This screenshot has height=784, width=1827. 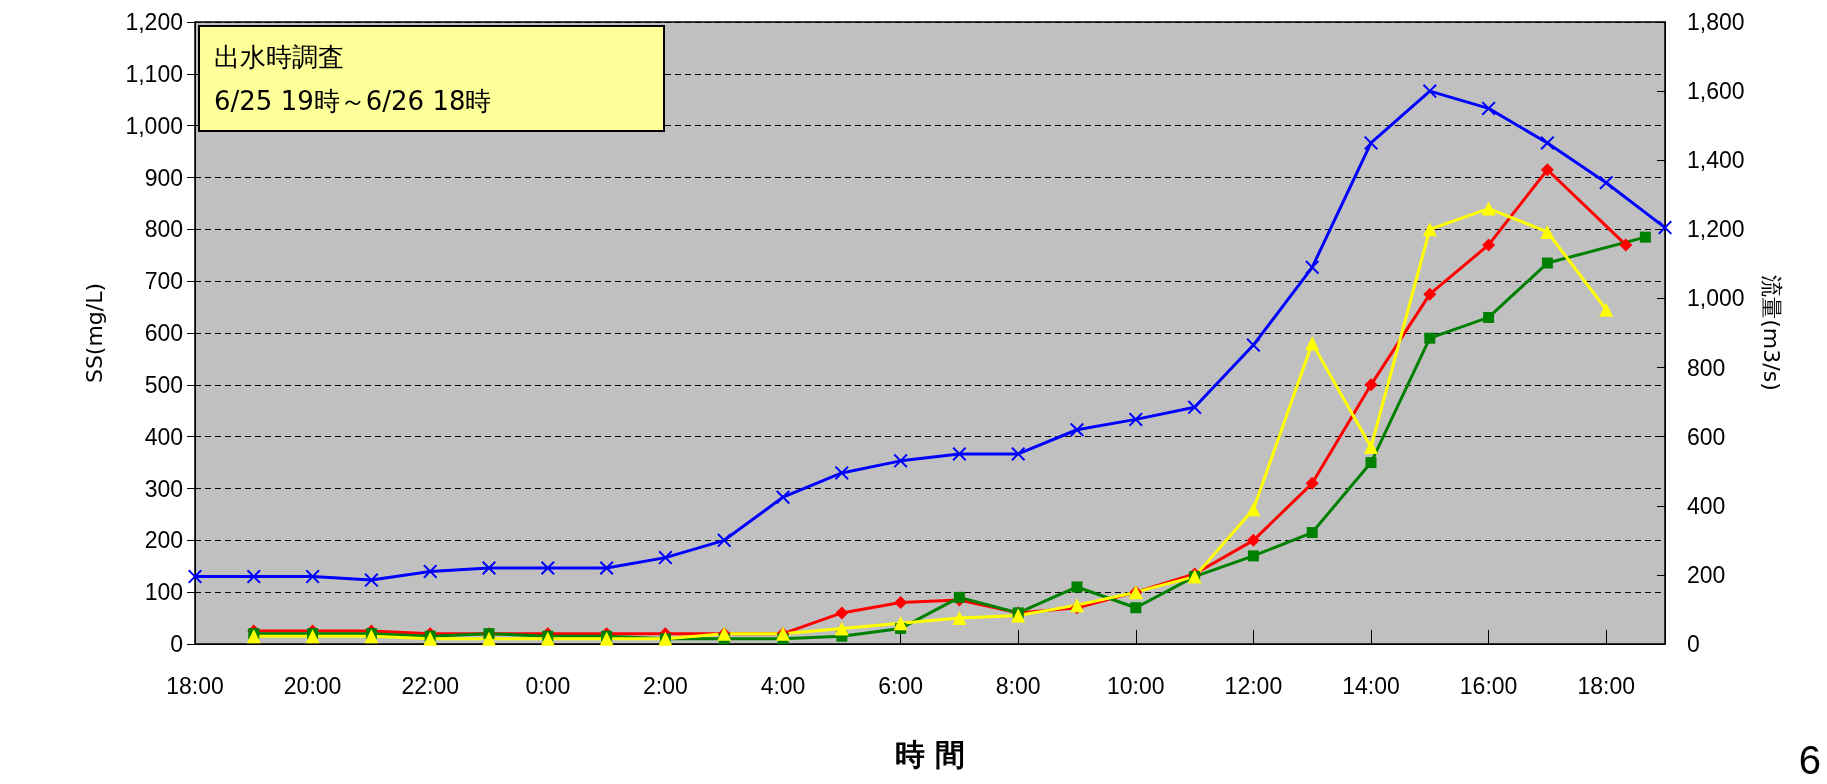 What do you see at coordinates (163, 592) in the screenshot?
I see `y-tick-label: 100` at bounding box center [163, 592].